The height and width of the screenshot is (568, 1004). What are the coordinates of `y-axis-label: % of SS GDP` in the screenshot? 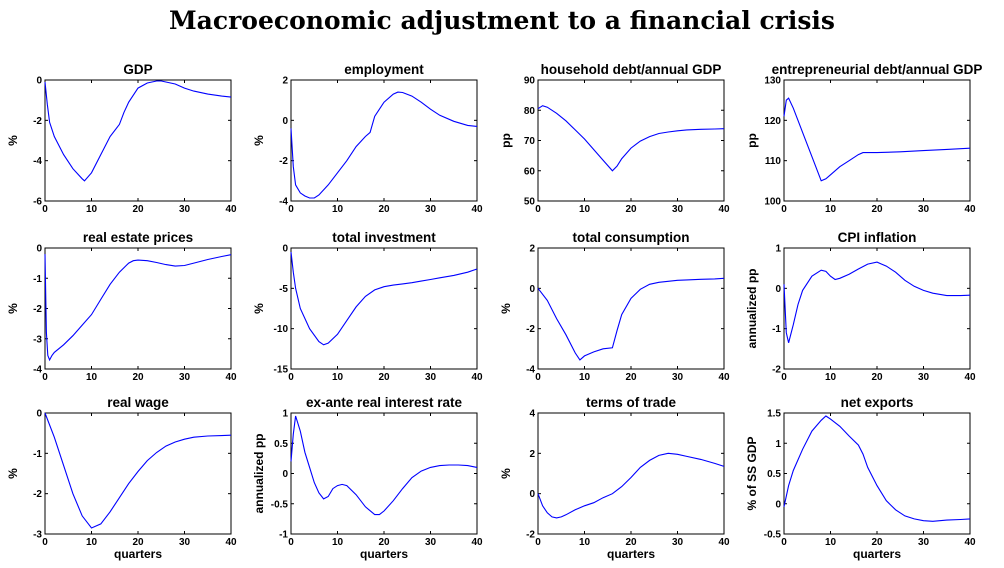 It's located at (752, 473).